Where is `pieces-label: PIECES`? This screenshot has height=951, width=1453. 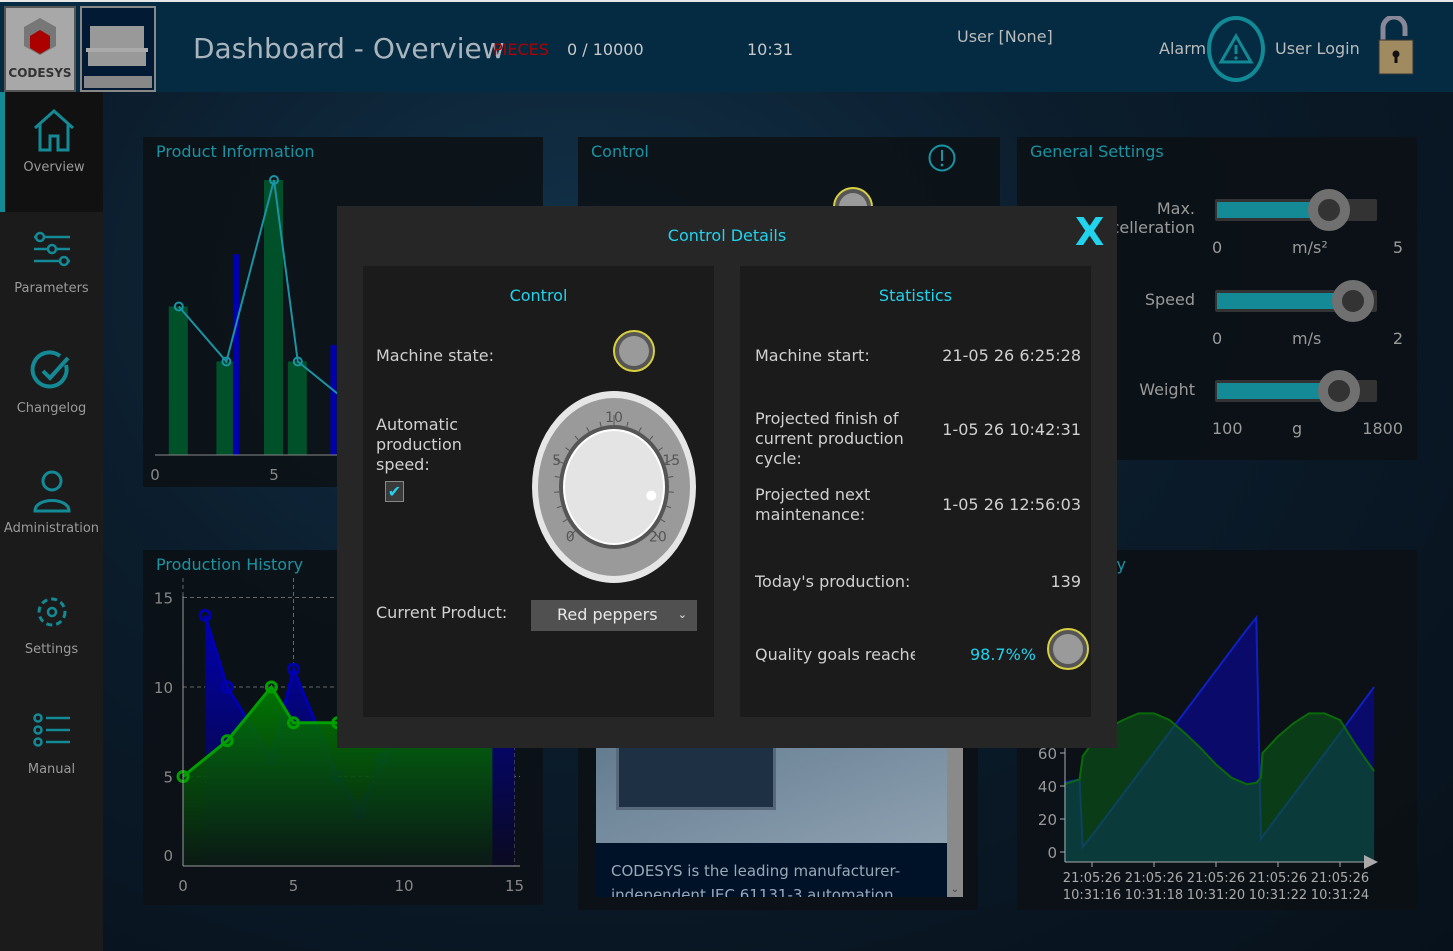 pieces-label: PIECES is located at coordinates (521, 49).